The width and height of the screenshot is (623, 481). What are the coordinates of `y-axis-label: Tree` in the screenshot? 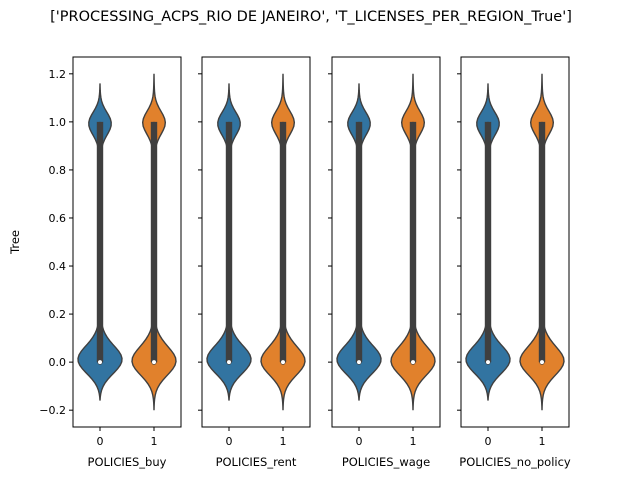 It's located at (15, 242).